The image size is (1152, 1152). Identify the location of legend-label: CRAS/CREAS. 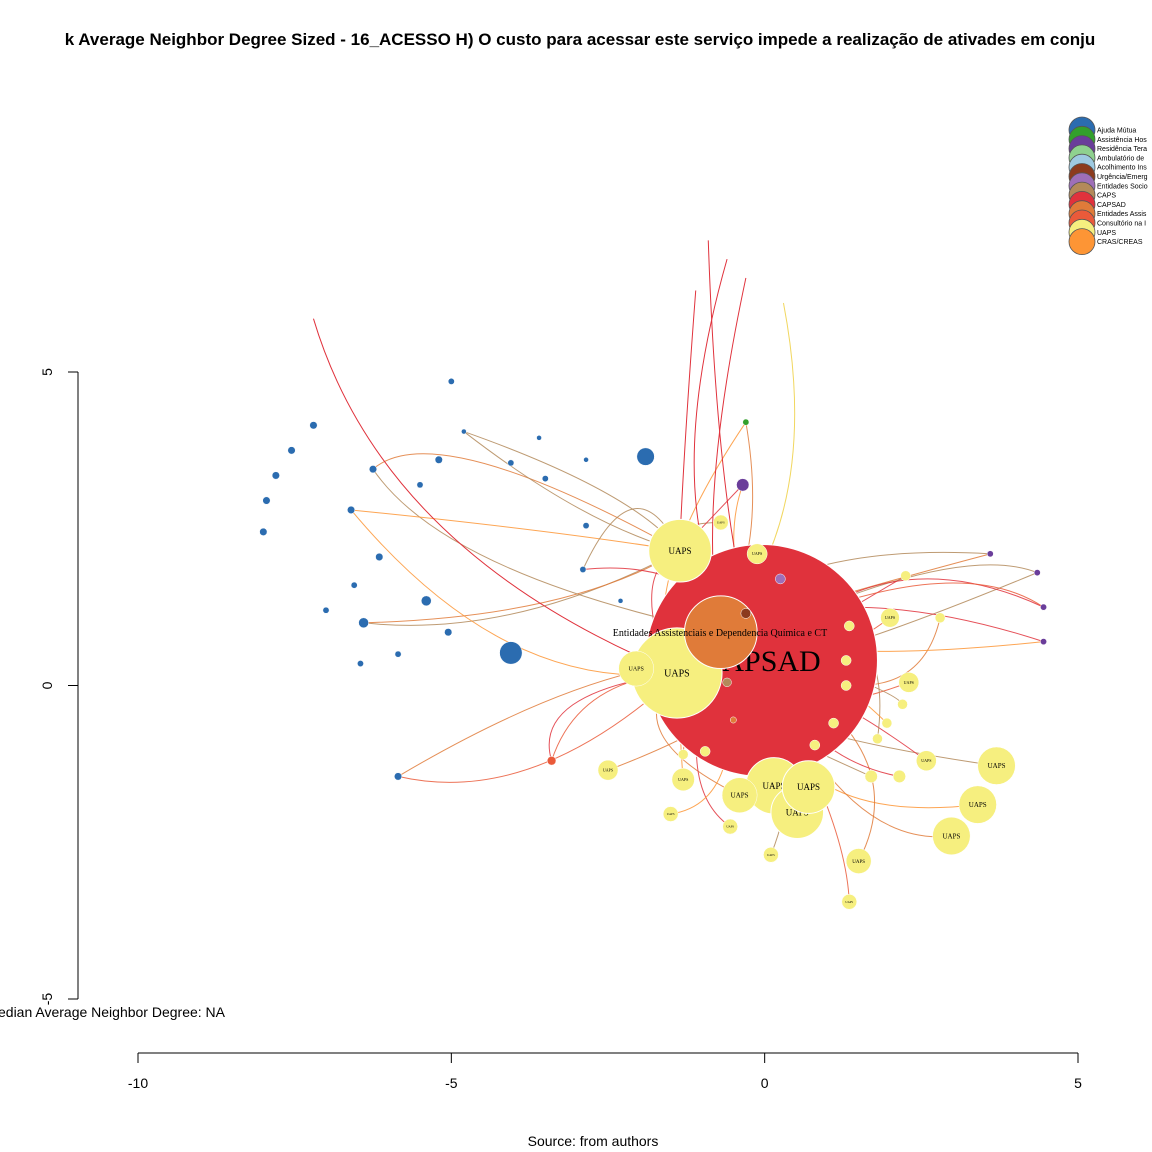
(1120, 242).